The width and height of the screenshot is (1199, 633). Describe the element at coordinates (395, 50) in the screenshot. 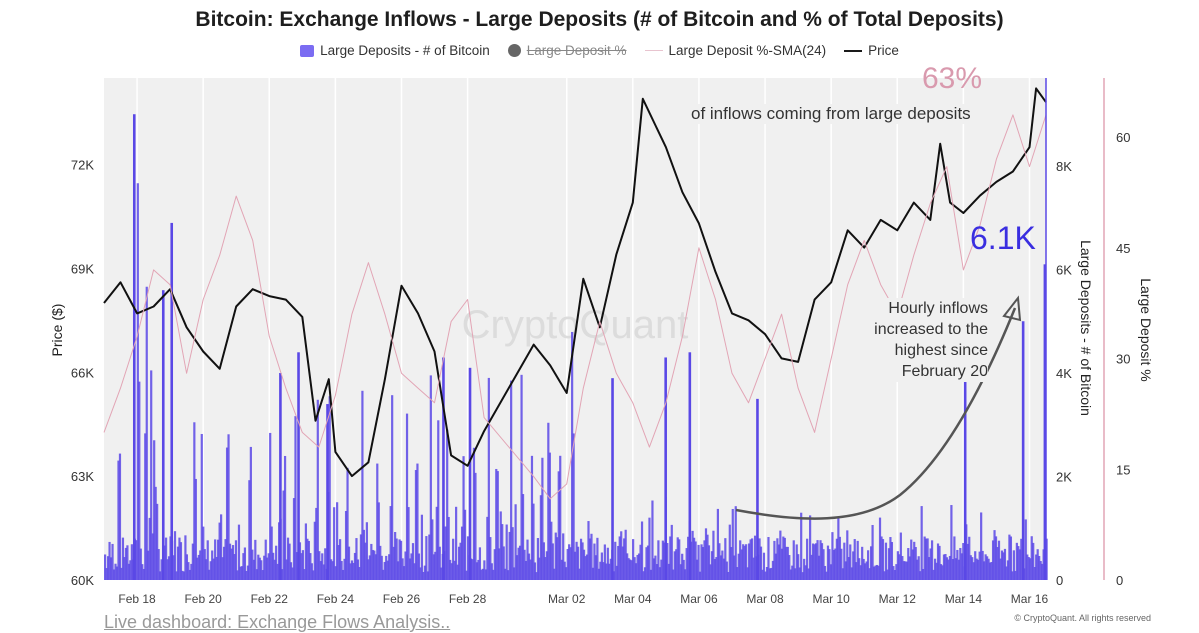

I see `legend-item-large-deposits: Large Deposits - # of Bitcoin` at that location.